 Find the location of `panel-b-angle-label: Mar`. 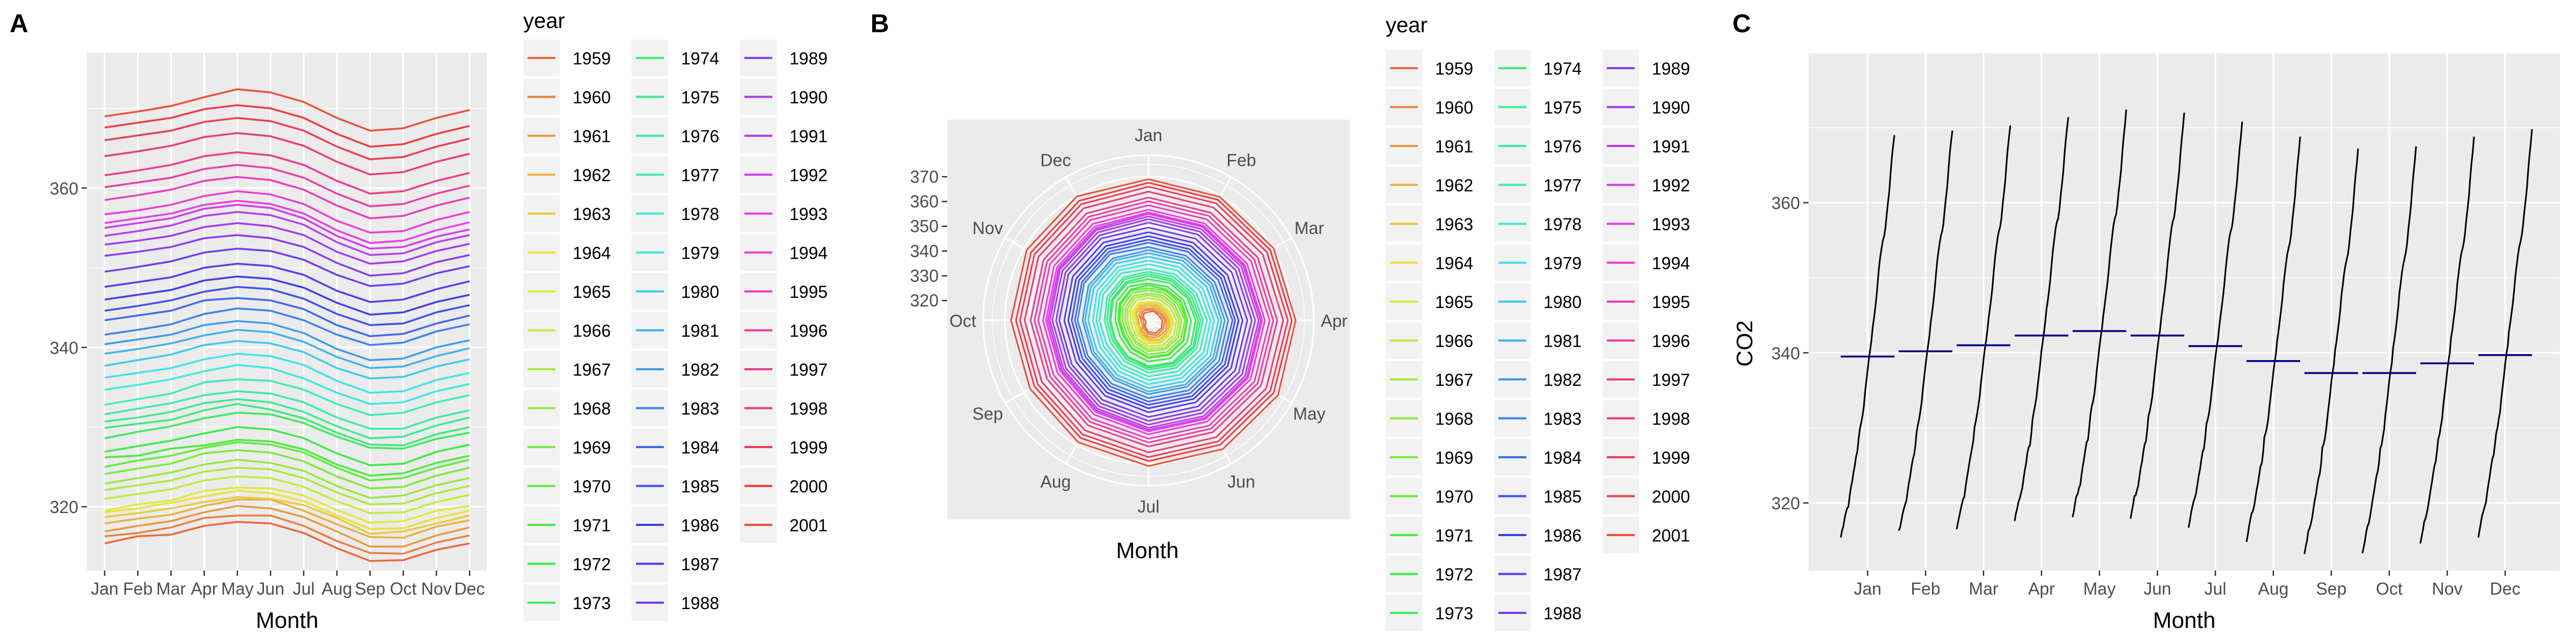

panel-b-angle-label: Mar is located at coordinates (1309, 228).